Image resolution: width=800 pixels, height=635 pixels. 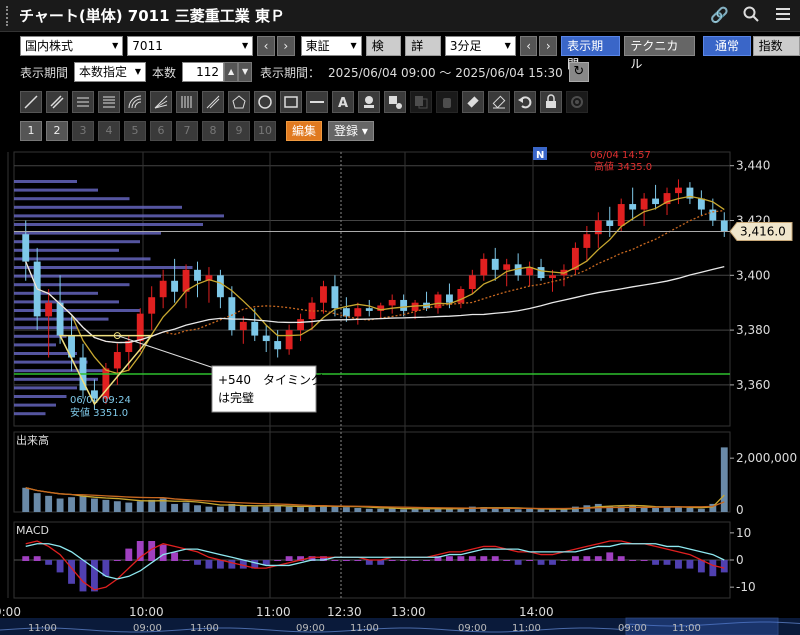 I want to click on eraser-all-tool-icon, so click(x=499, y=102).